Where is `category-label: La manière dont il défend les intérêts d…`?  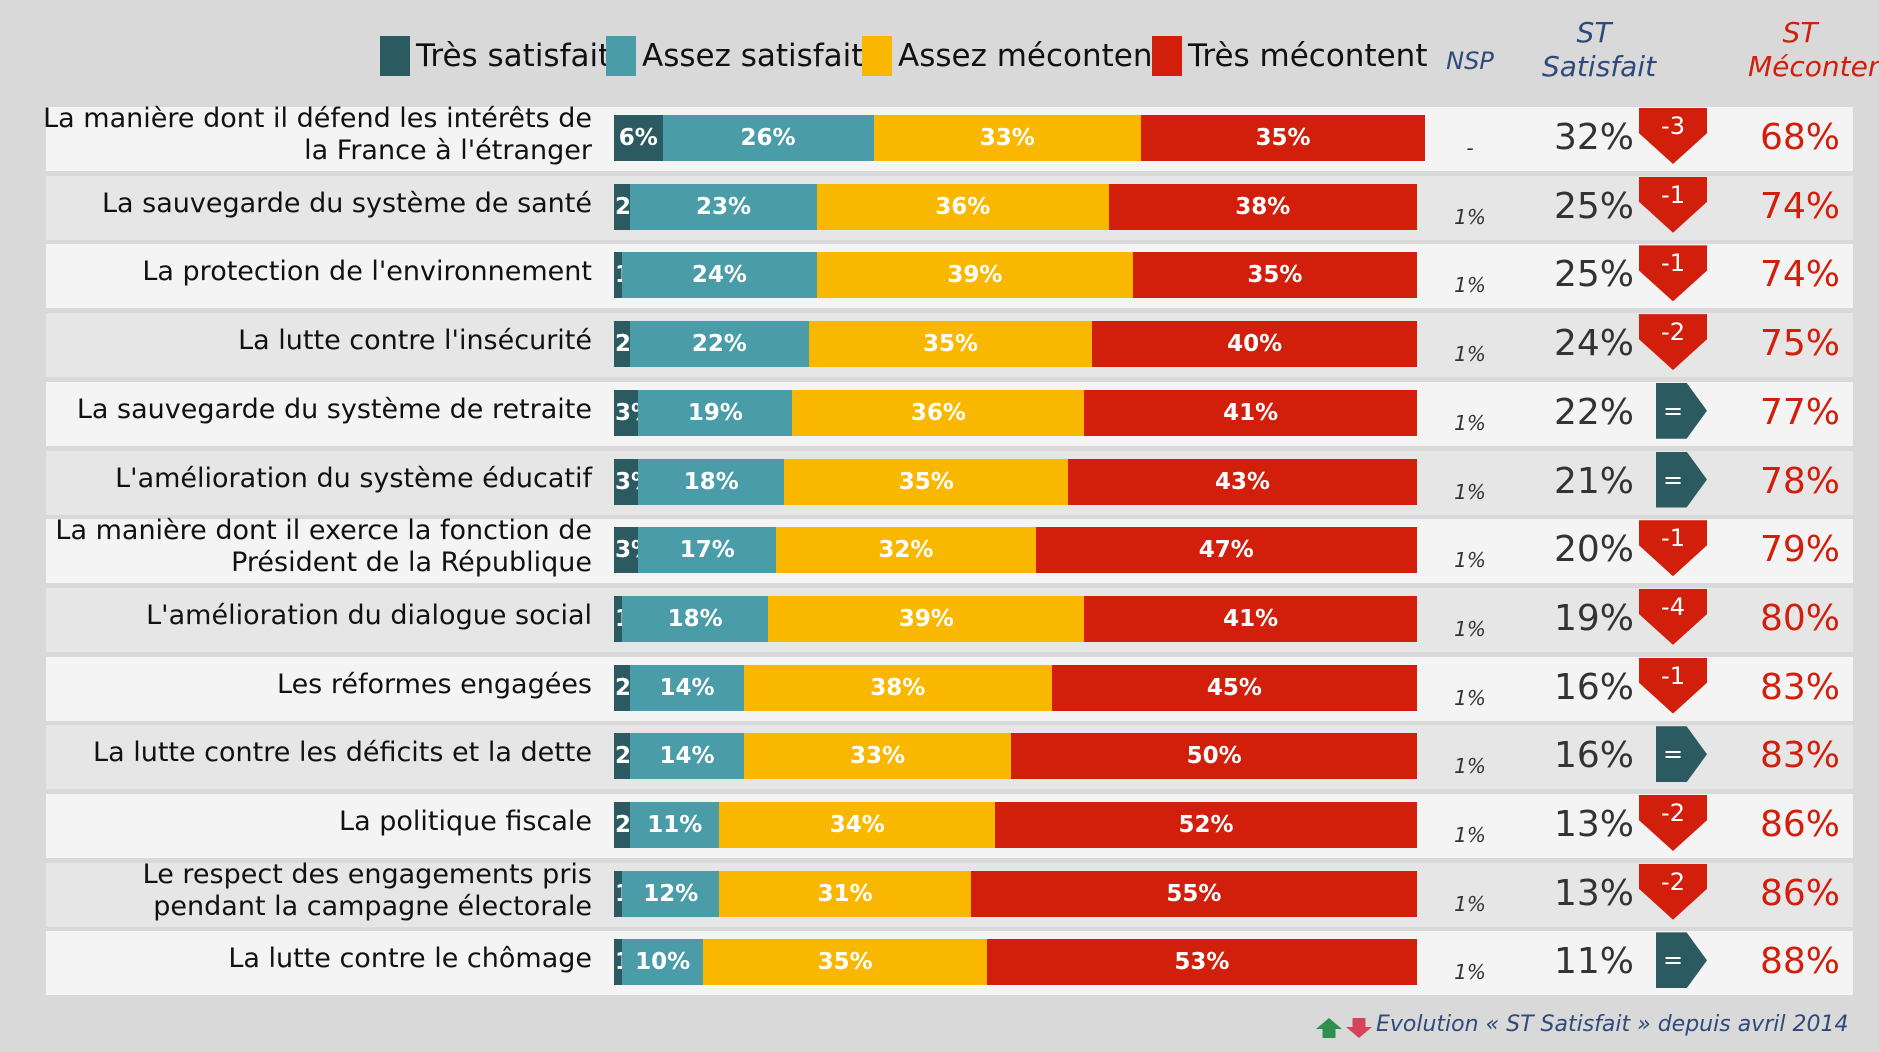 category-label: La manière dont il défend les intérêts d… is located at coordinates (316, 135).